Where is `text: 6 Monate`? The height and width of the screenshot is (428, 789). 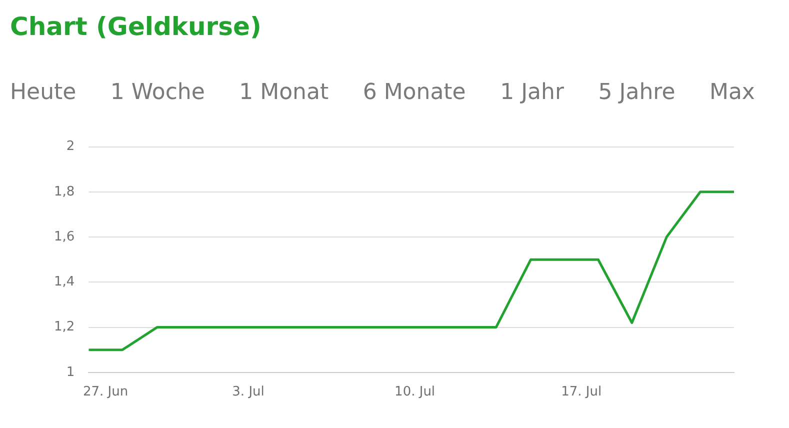 text: 6 Monate is located at coordinates (414, 92).